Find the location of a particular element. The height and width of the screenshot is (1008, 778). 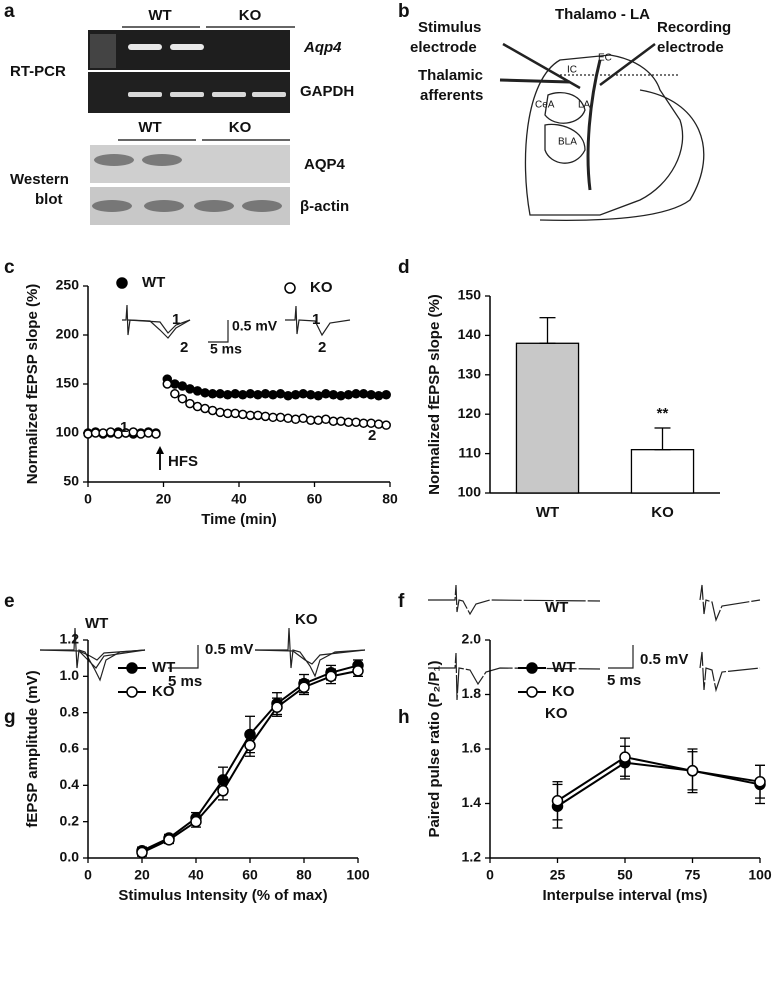

x-tick-label: 40 is located at coordinates (196, 875).